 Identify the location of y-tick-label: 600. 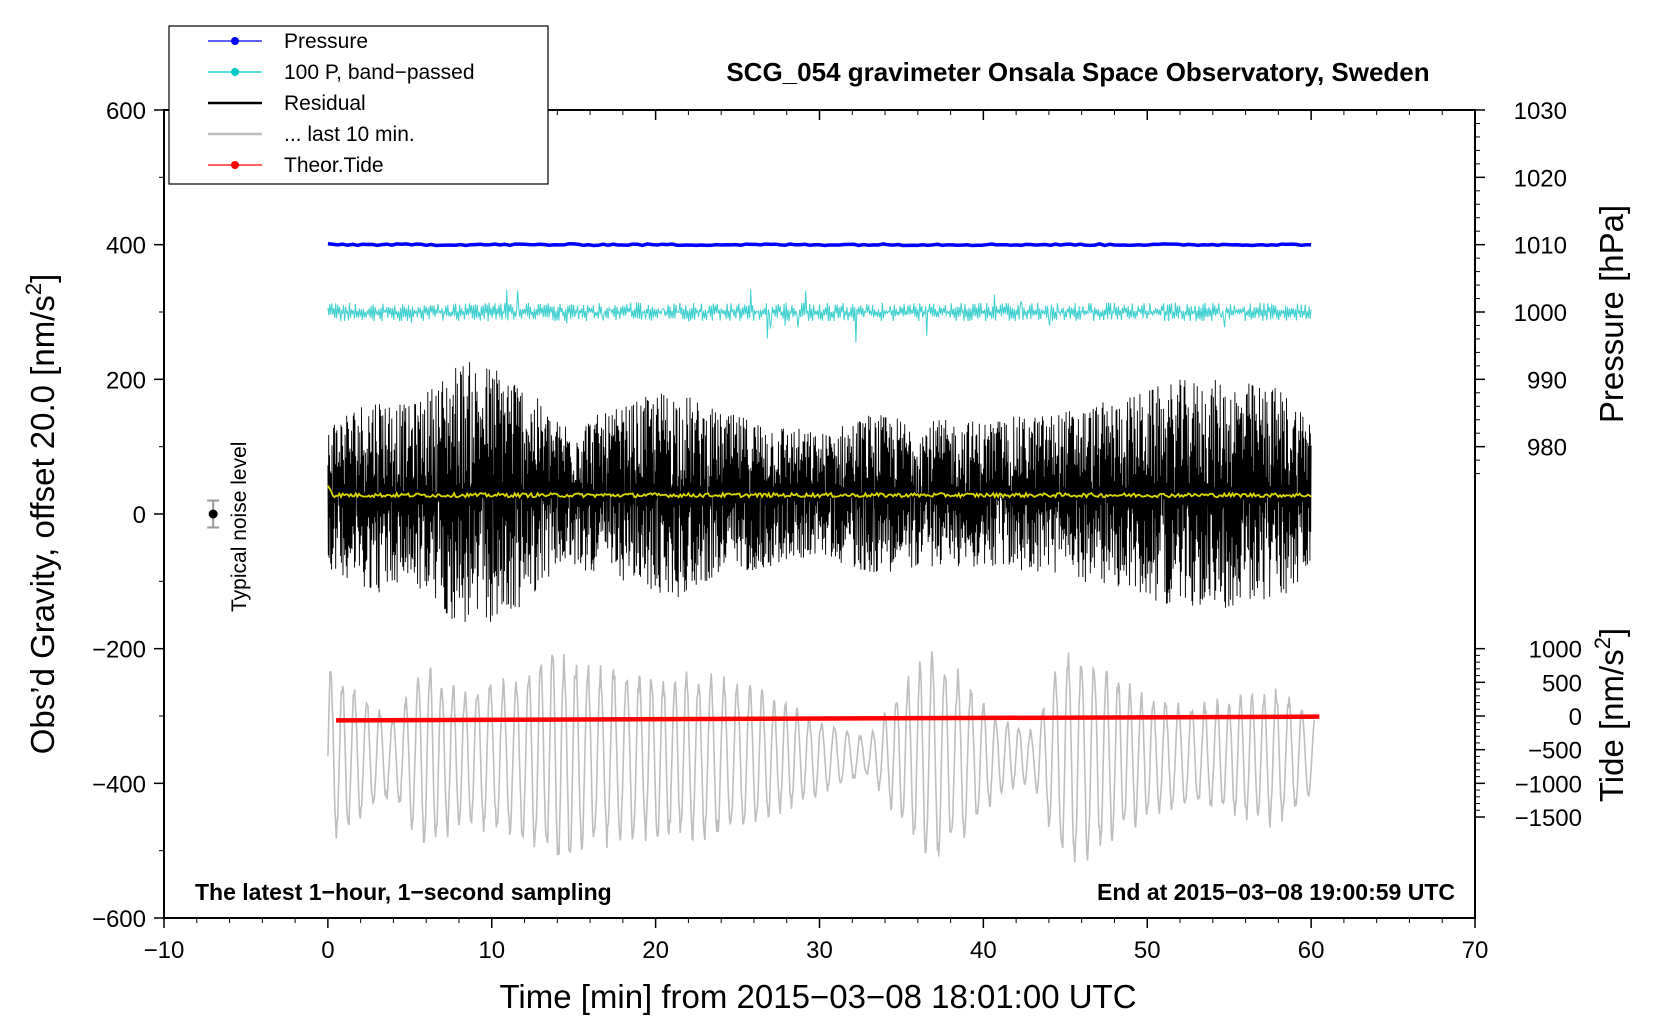
(126, 111).